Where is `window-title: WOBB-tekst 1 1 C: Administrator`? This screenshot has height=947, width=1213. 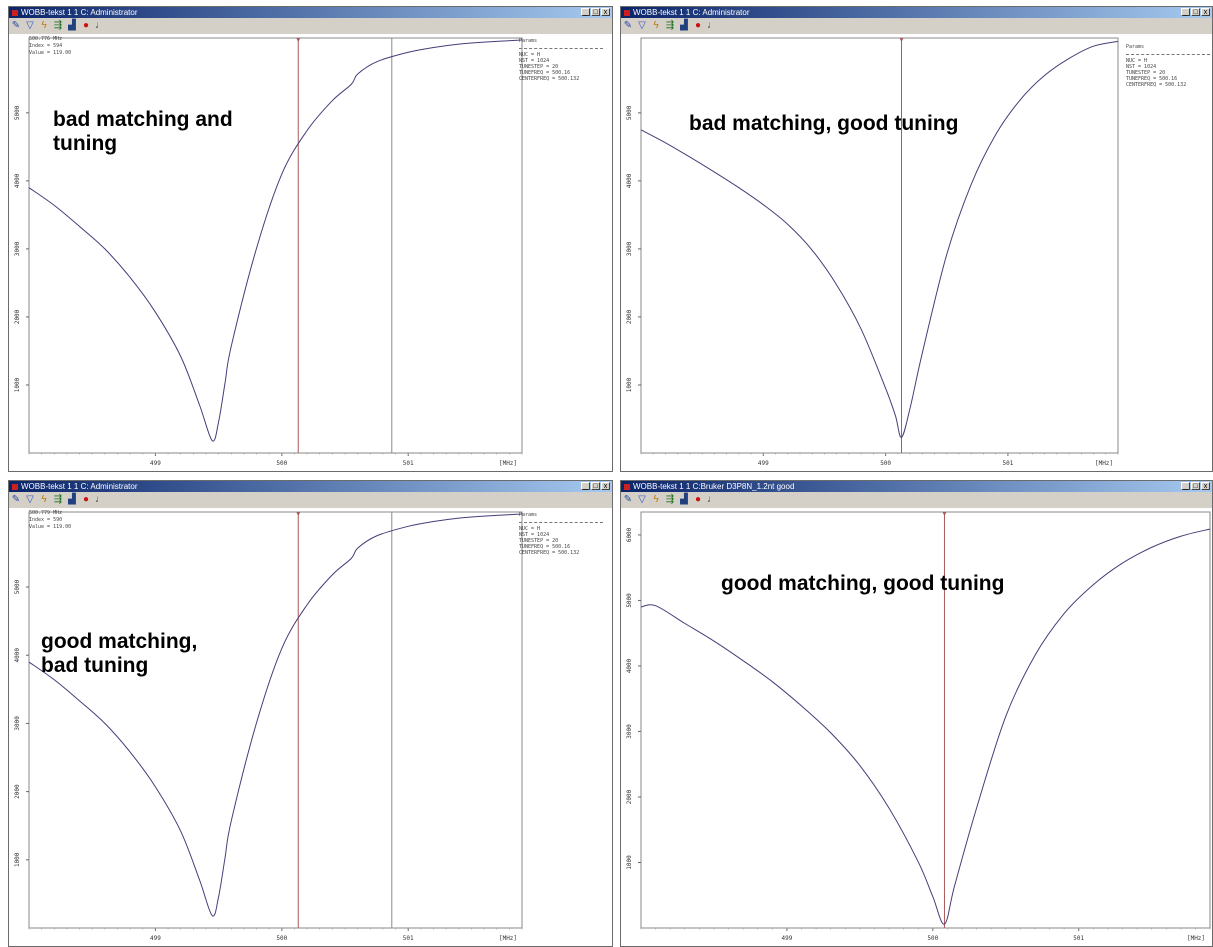 window-title: WOBB-tekst 1 1 C: Administrator is located at coordinates (691, 12).